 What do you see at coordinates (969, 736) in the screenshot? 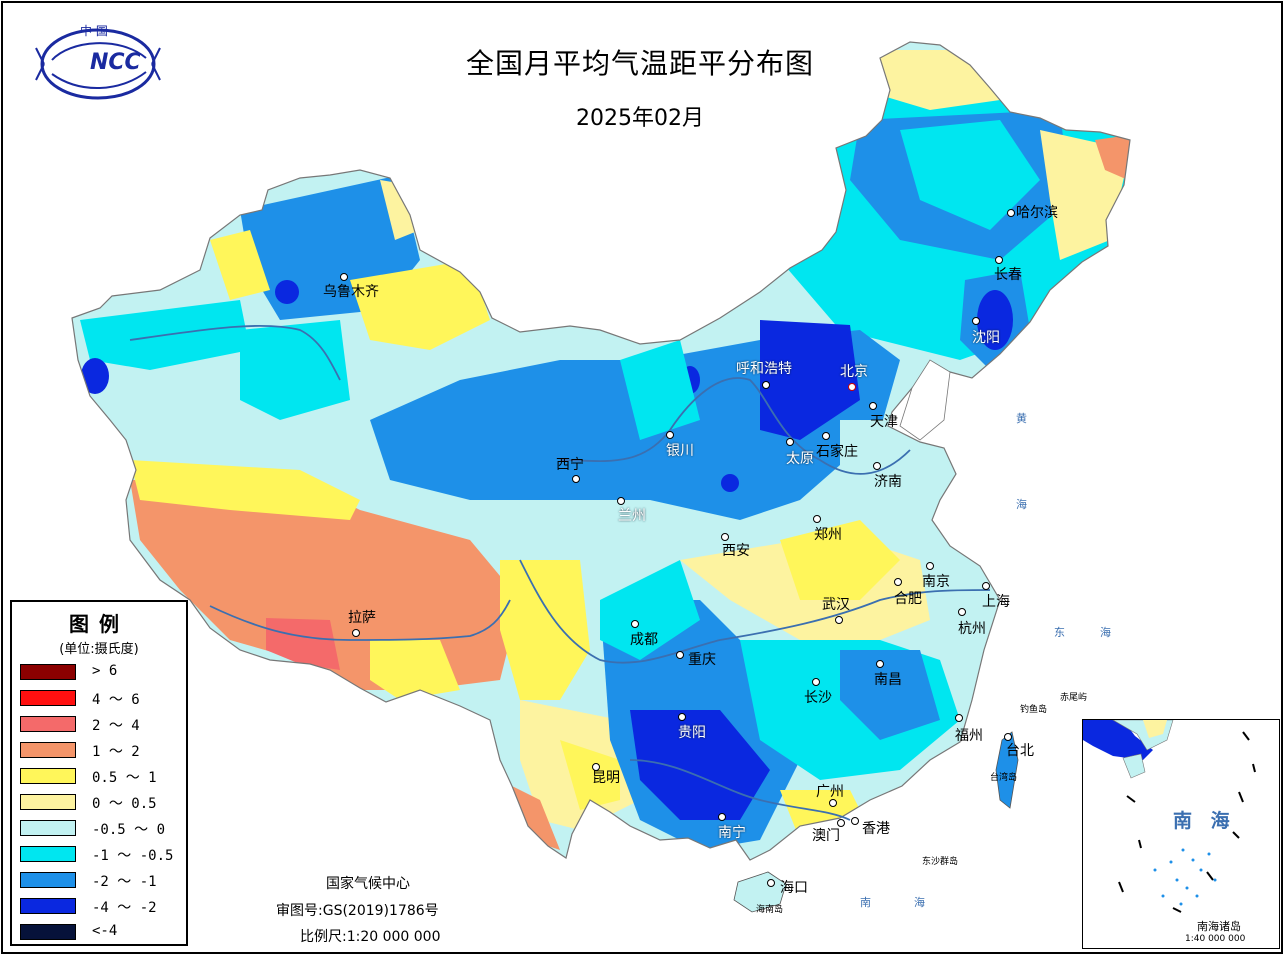
I see `city-label-fuzhou: 福州` at bounding box center [969, 736].